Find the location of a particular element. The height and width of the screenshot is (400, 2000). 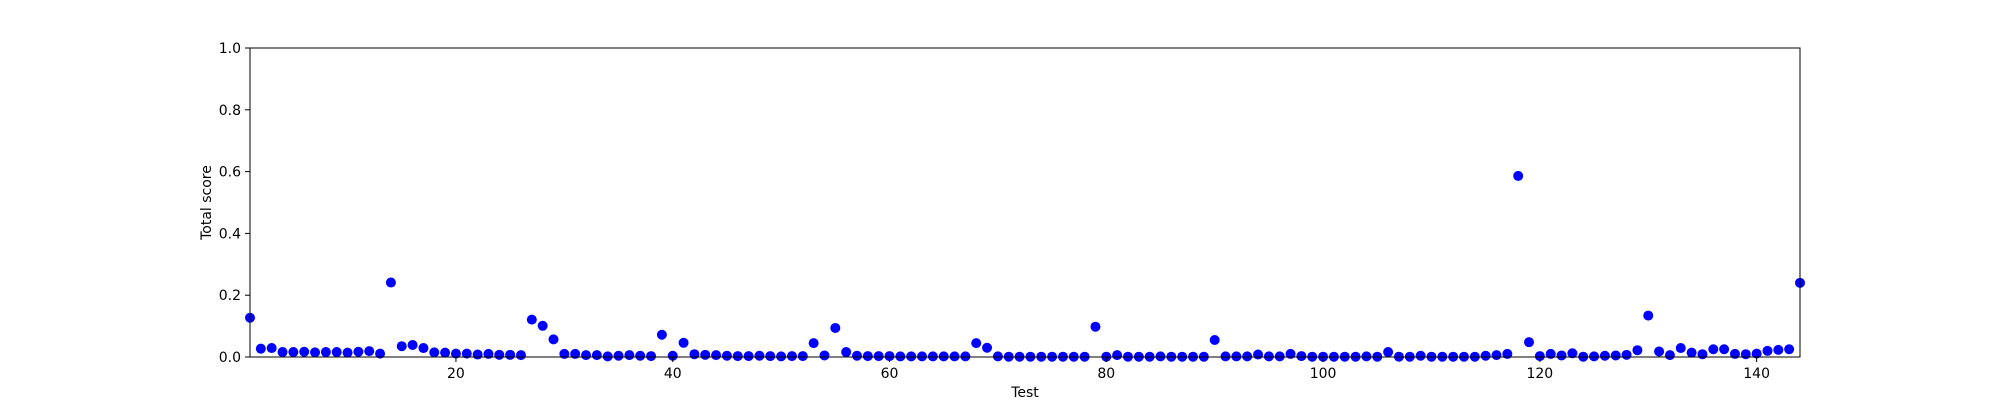

x-tick-label: 140 is located at coordinates (1756, 374).